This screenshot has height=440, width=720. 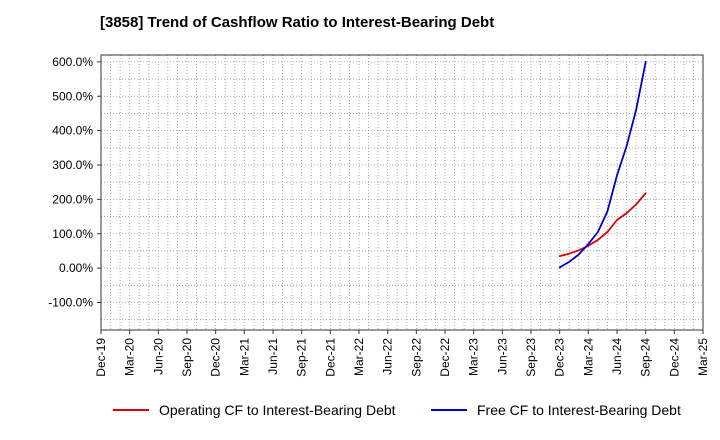 I want to click on x-tick-label: Mar-24, so click(x=588, y=357).